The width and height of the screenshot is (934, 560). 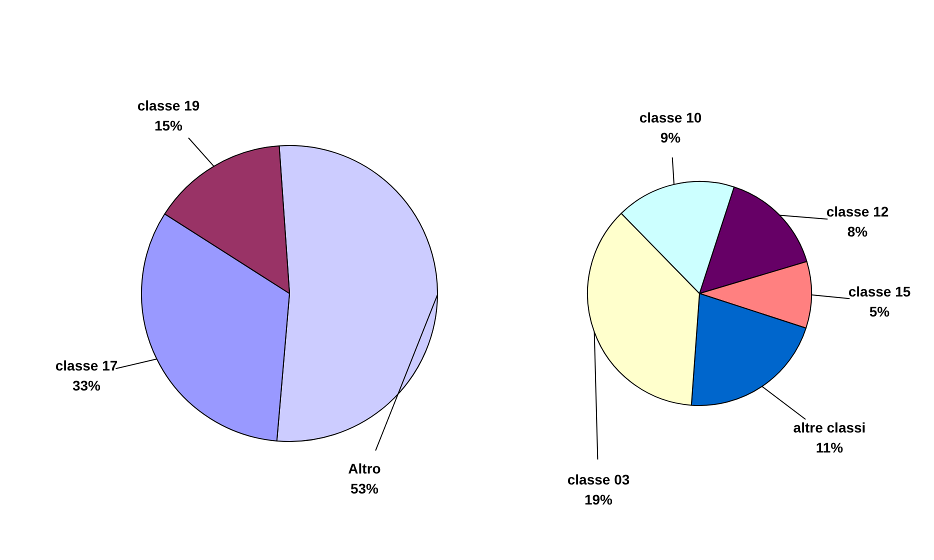 I want to click on data-label: 11%, so click(x=830, y=448).